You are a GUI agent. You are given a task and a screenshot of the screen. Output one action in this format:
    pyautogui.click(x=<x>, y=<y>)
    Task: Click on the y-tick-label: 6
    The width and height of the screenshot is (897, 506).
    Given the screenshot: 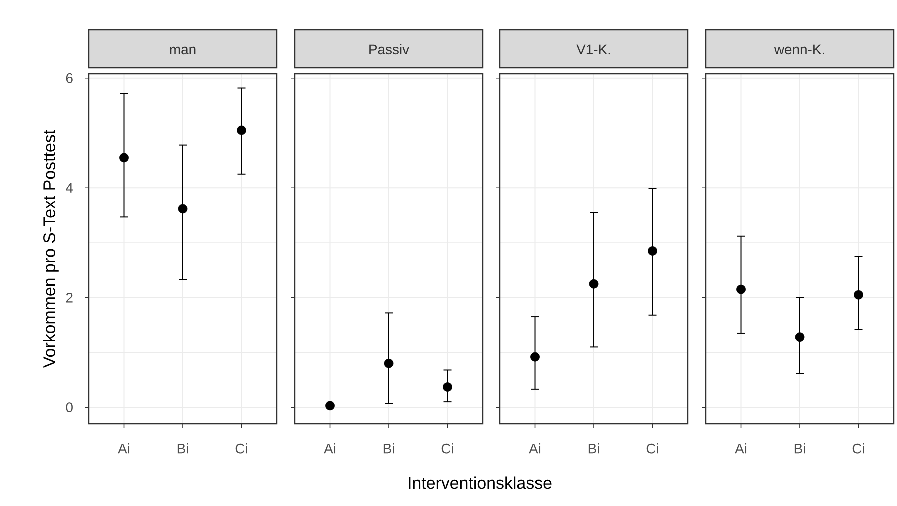 What is the action you would take?
    pyautogui.click(x=69, y=78)
    